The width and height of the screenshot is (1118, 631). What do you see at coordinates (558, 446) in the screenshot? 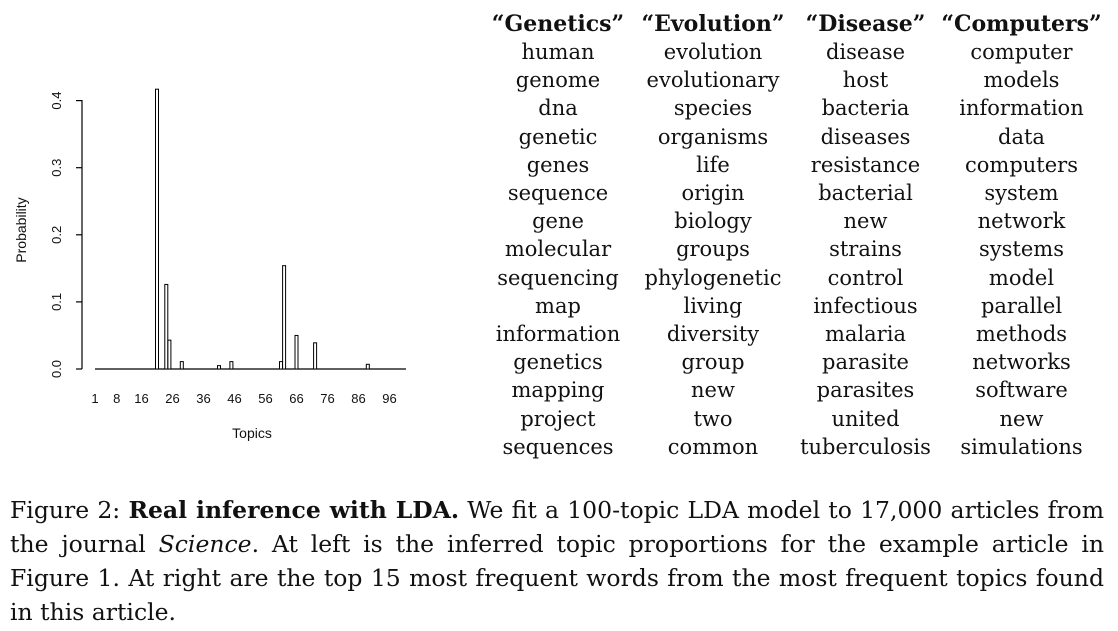
I see `topic-word: sequences` at bounding box center [558, 446].